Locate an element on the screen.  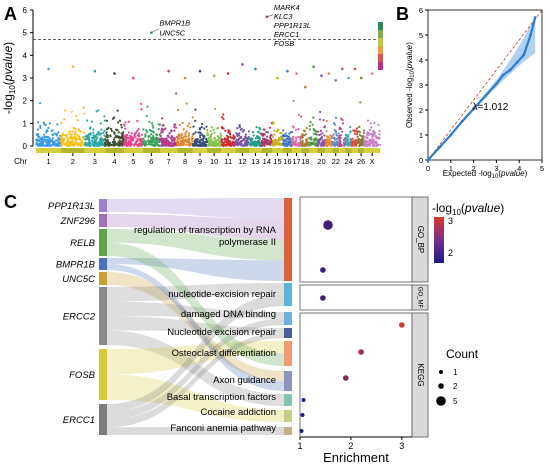
annotation-klc3: KLC3 is located at coordinates (284, 16).